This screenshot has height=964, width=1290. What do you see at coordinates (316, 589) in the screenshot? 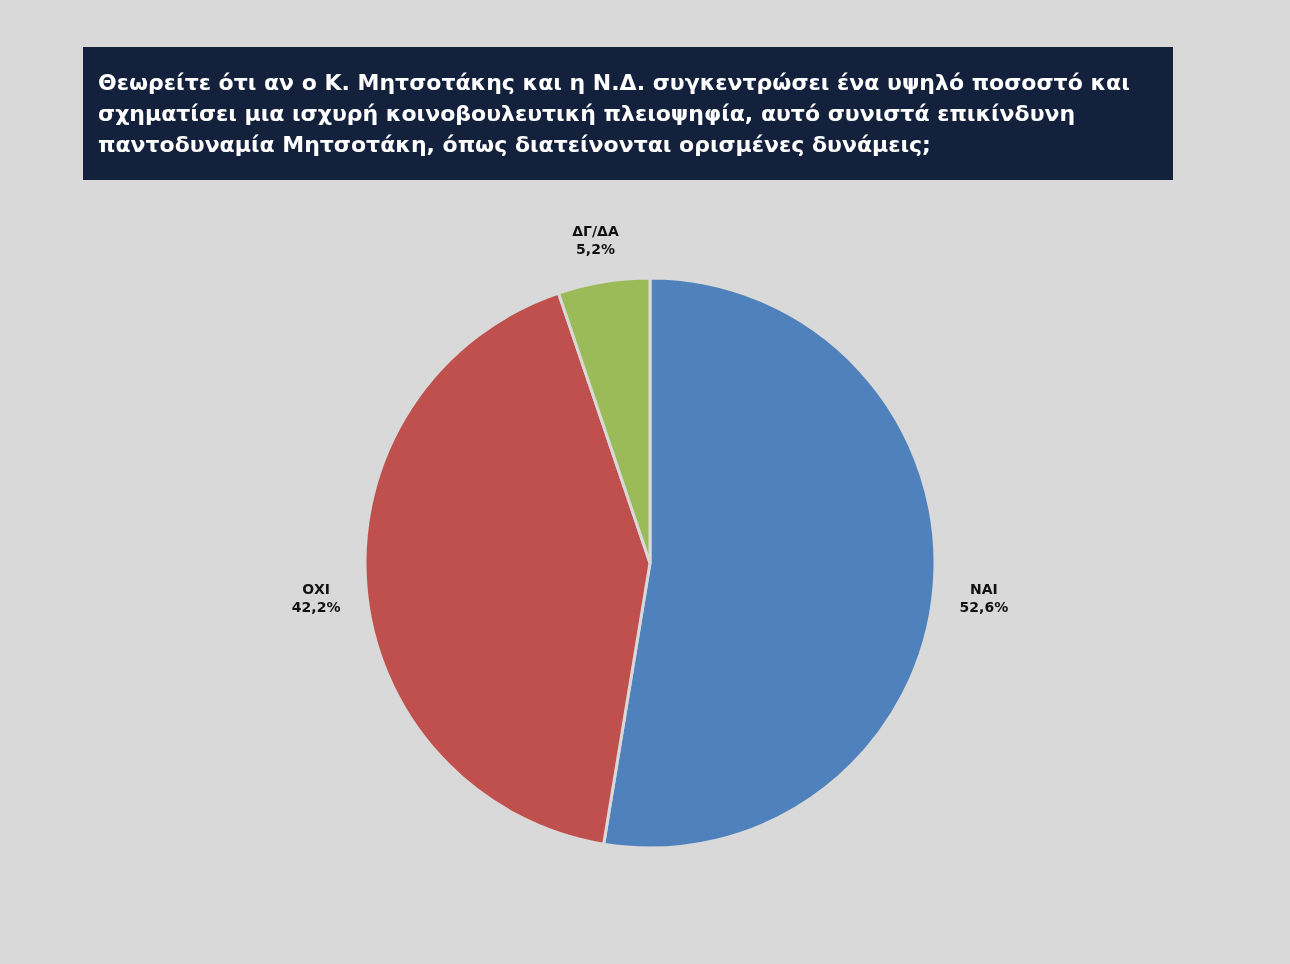
I see `slice-label: ΟΧΙ` at bounding box center [316, 589].